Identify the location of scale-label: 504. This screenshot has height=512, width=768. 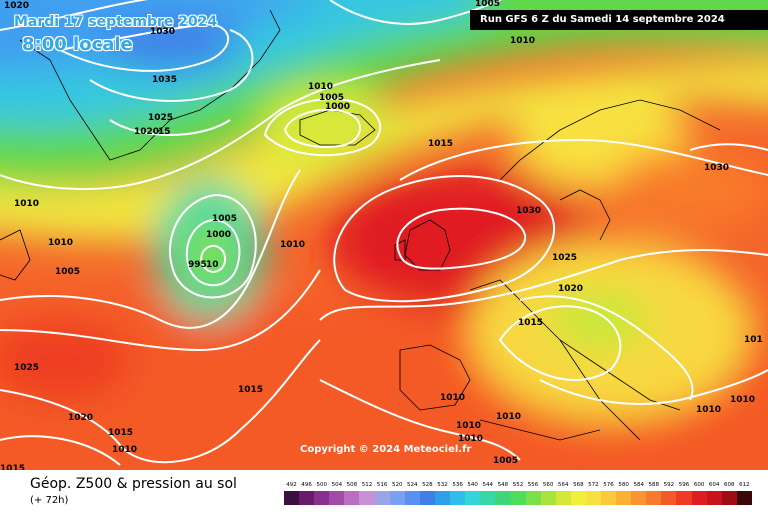
(337, 485).